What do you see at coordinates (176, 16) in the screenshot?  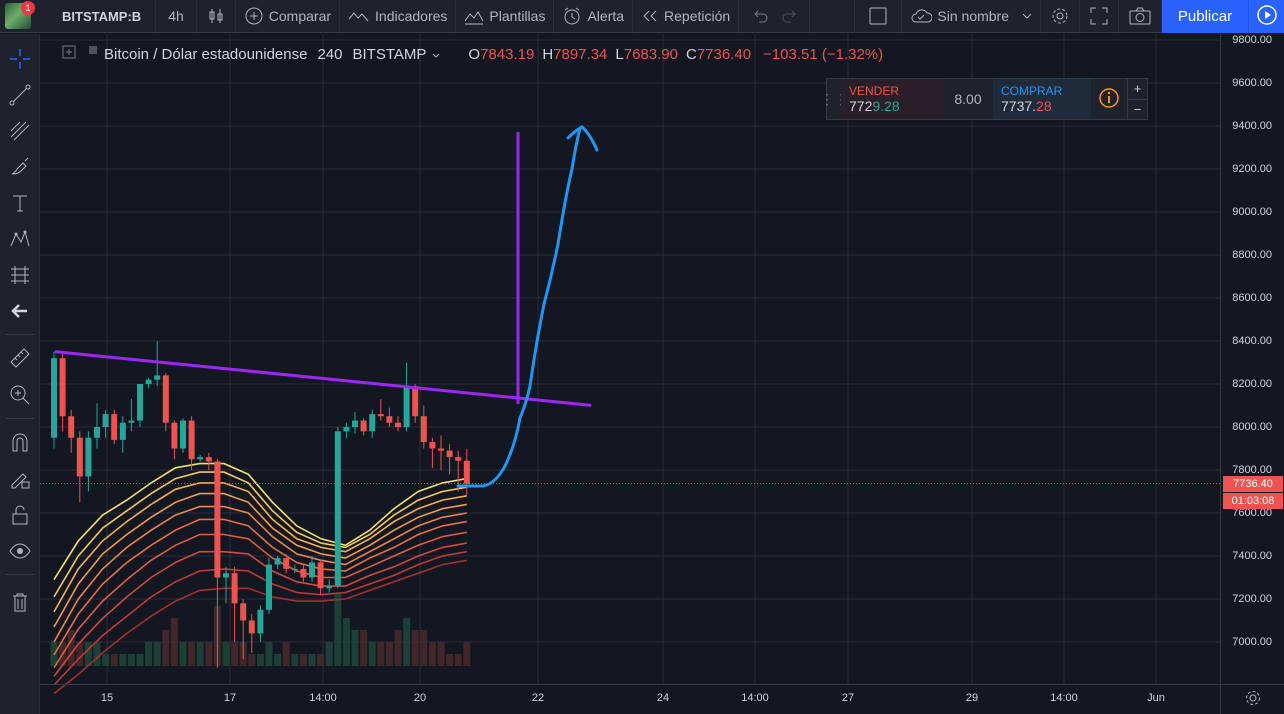 I see `interval-selector: 4h` at bounding box center [176, 16].